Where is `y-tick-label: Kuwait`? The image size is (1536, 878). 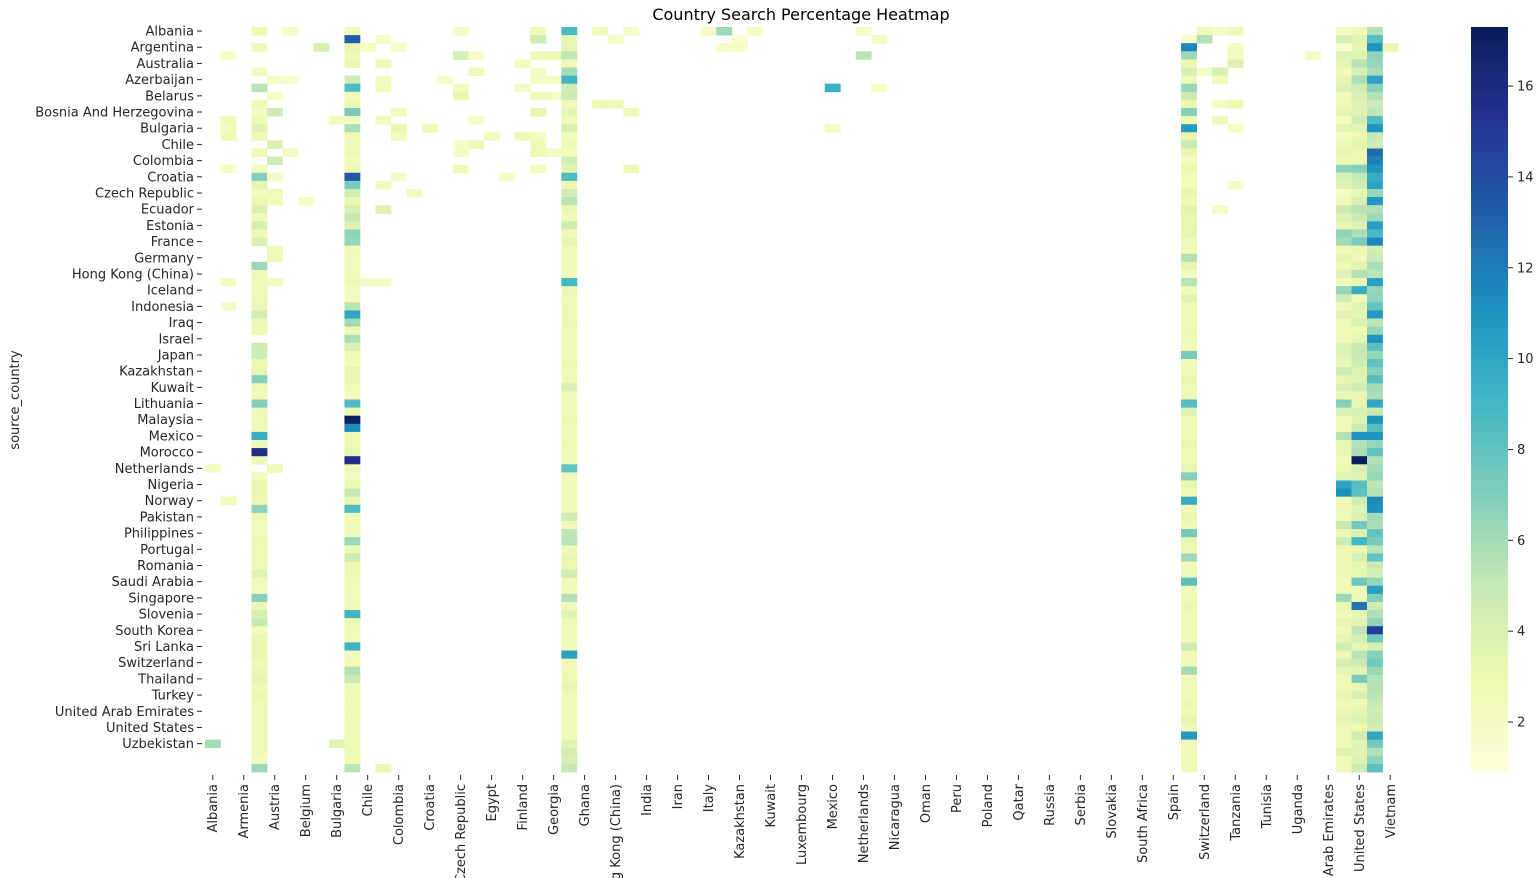
y-tick-label: Kuwait is located at coordinates (172, 388).